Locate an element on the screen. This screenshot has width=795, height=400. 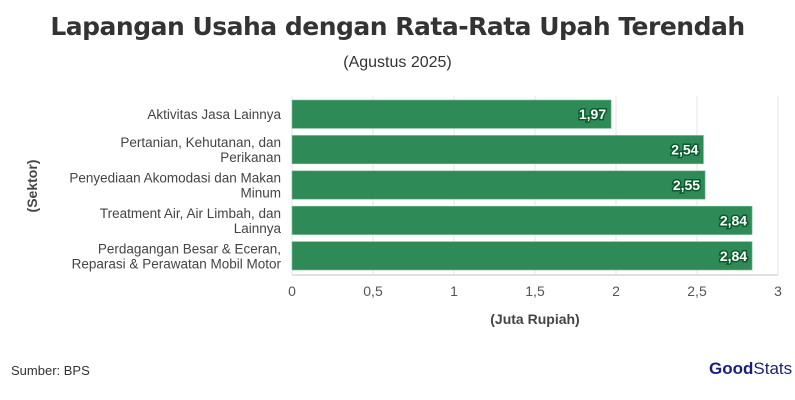
category-label: Minum is located at coordinates (260, 193).